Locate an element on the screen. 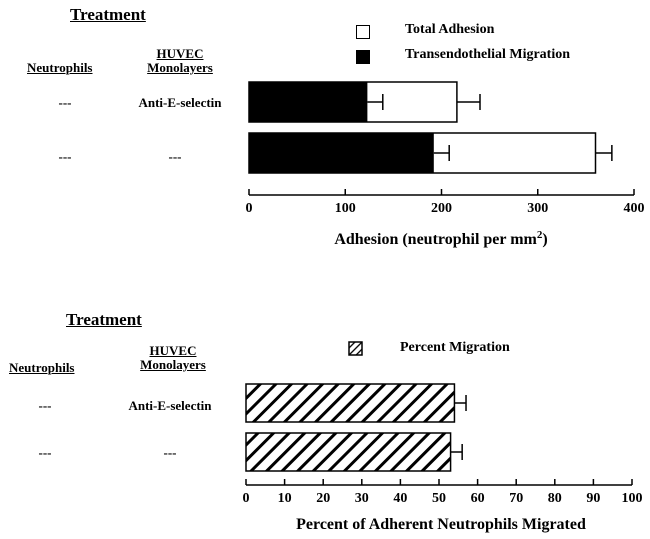 This screenshot has height=539, width=650. legend-label-total-adhesion: Total Adhesion is located at coordinates (450, 29).